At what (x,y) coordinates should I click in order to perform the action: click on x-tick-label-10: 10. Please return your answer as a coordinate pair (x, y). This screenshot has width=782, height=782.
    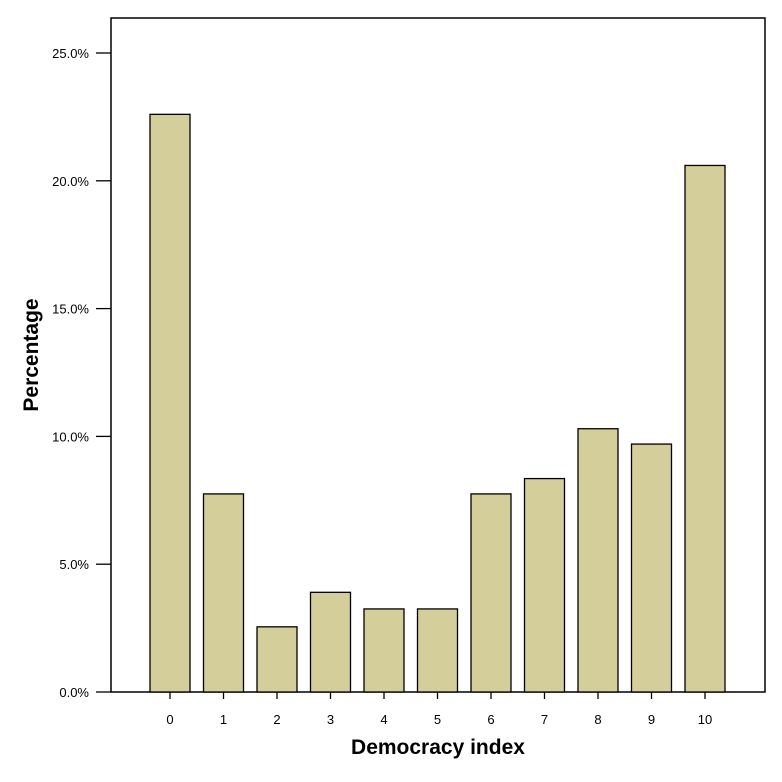
    Looking at the image, I should click on (705, 719).